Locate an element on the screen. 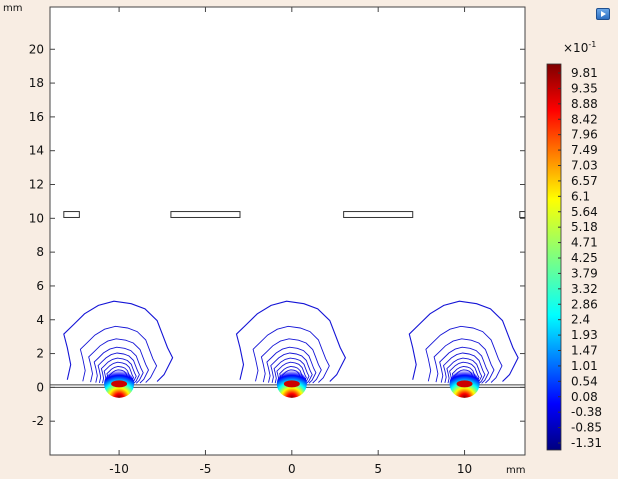 This screenshot has height=479, width=618. colorbar-tick-label: 8.88 is located at coordinates (584, 104).